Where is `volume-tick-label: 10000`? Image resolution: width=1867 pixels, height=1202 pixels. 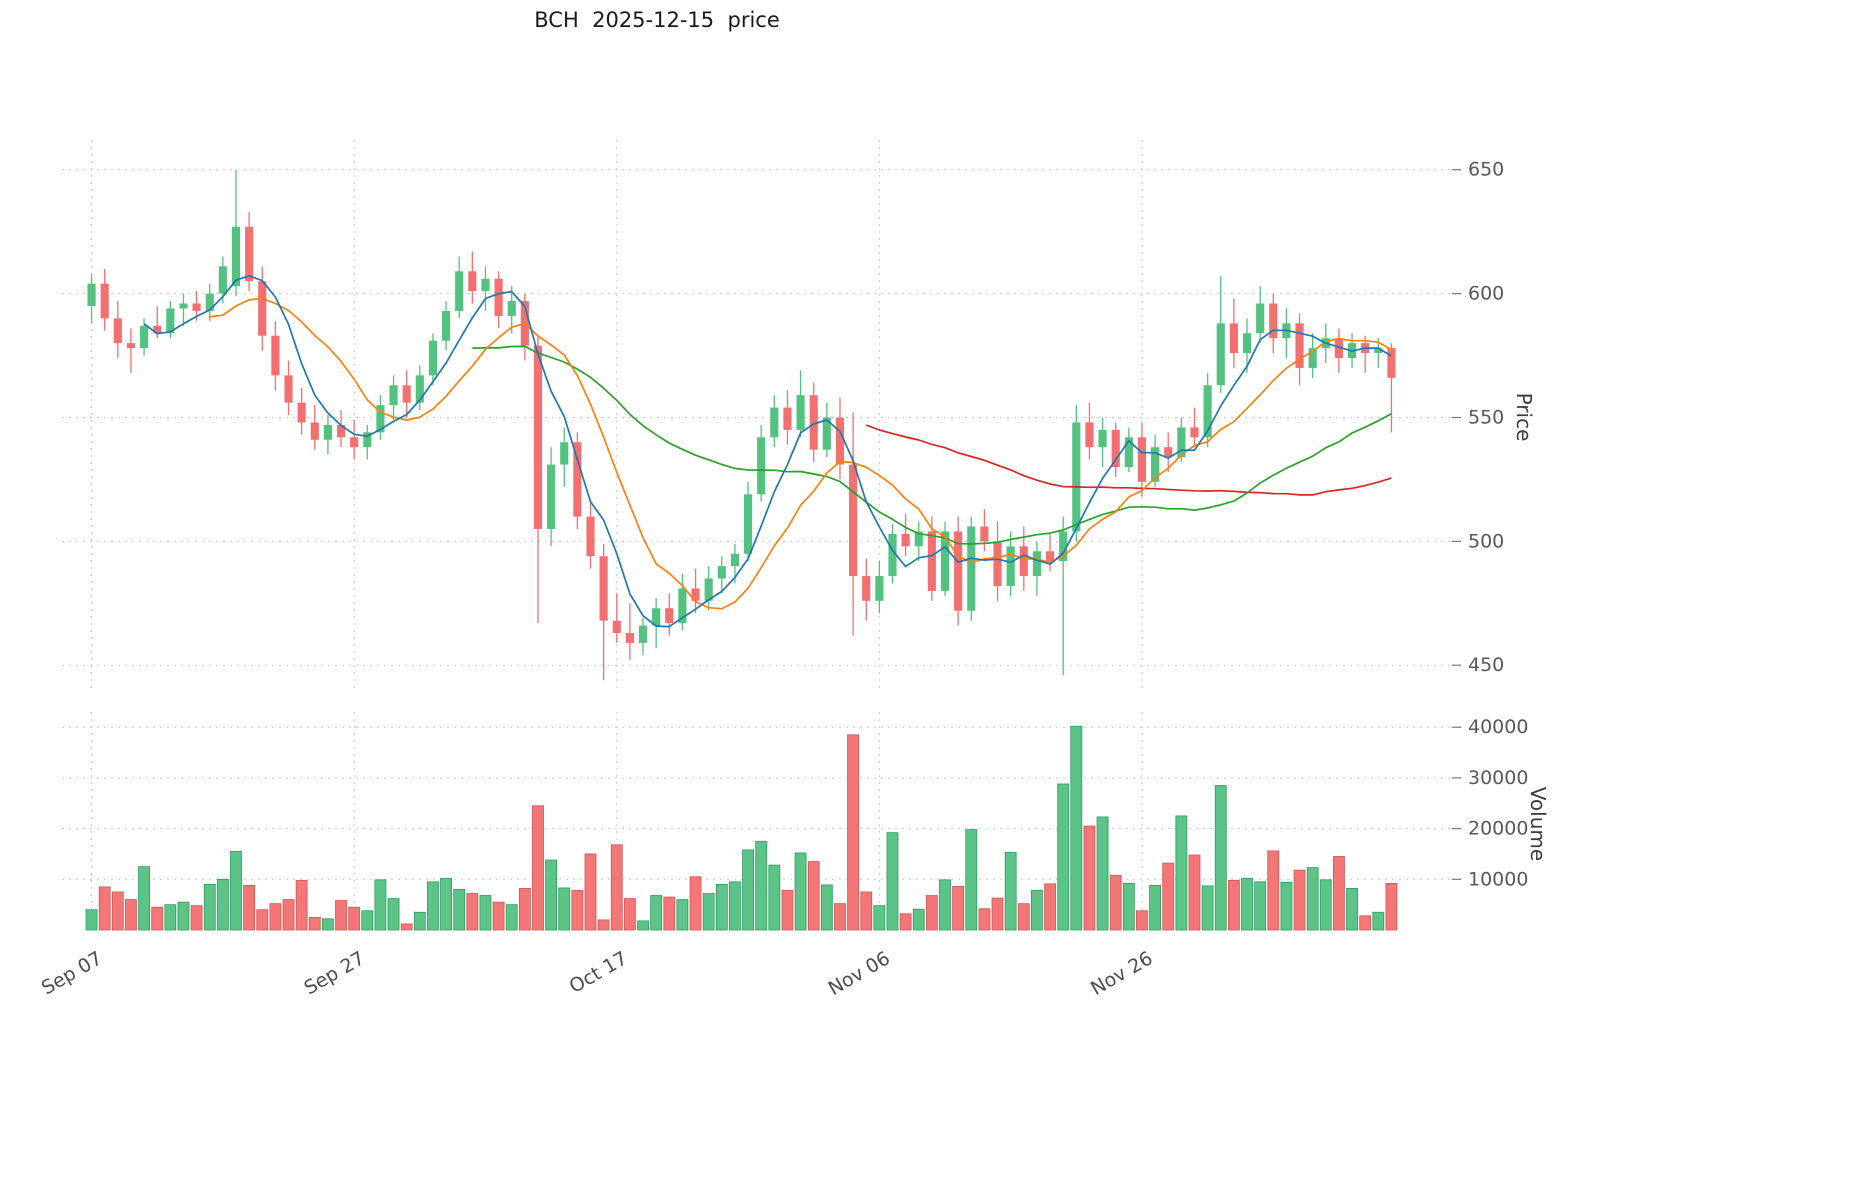 volume-tick-label: 10000 is located at coordinates (1498, 879).